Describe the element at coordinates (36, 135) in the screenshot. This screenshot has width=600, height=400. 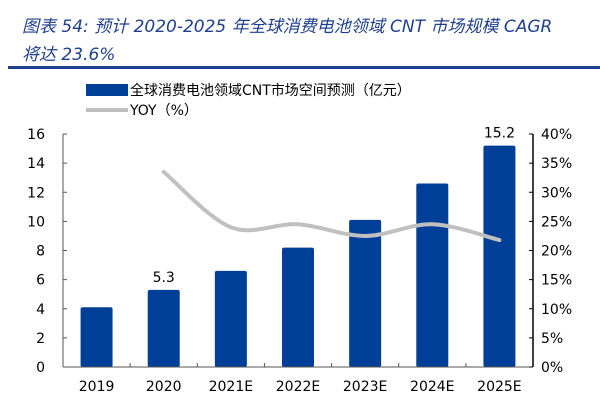
I see `y-tick-label-left: 16` at that location.